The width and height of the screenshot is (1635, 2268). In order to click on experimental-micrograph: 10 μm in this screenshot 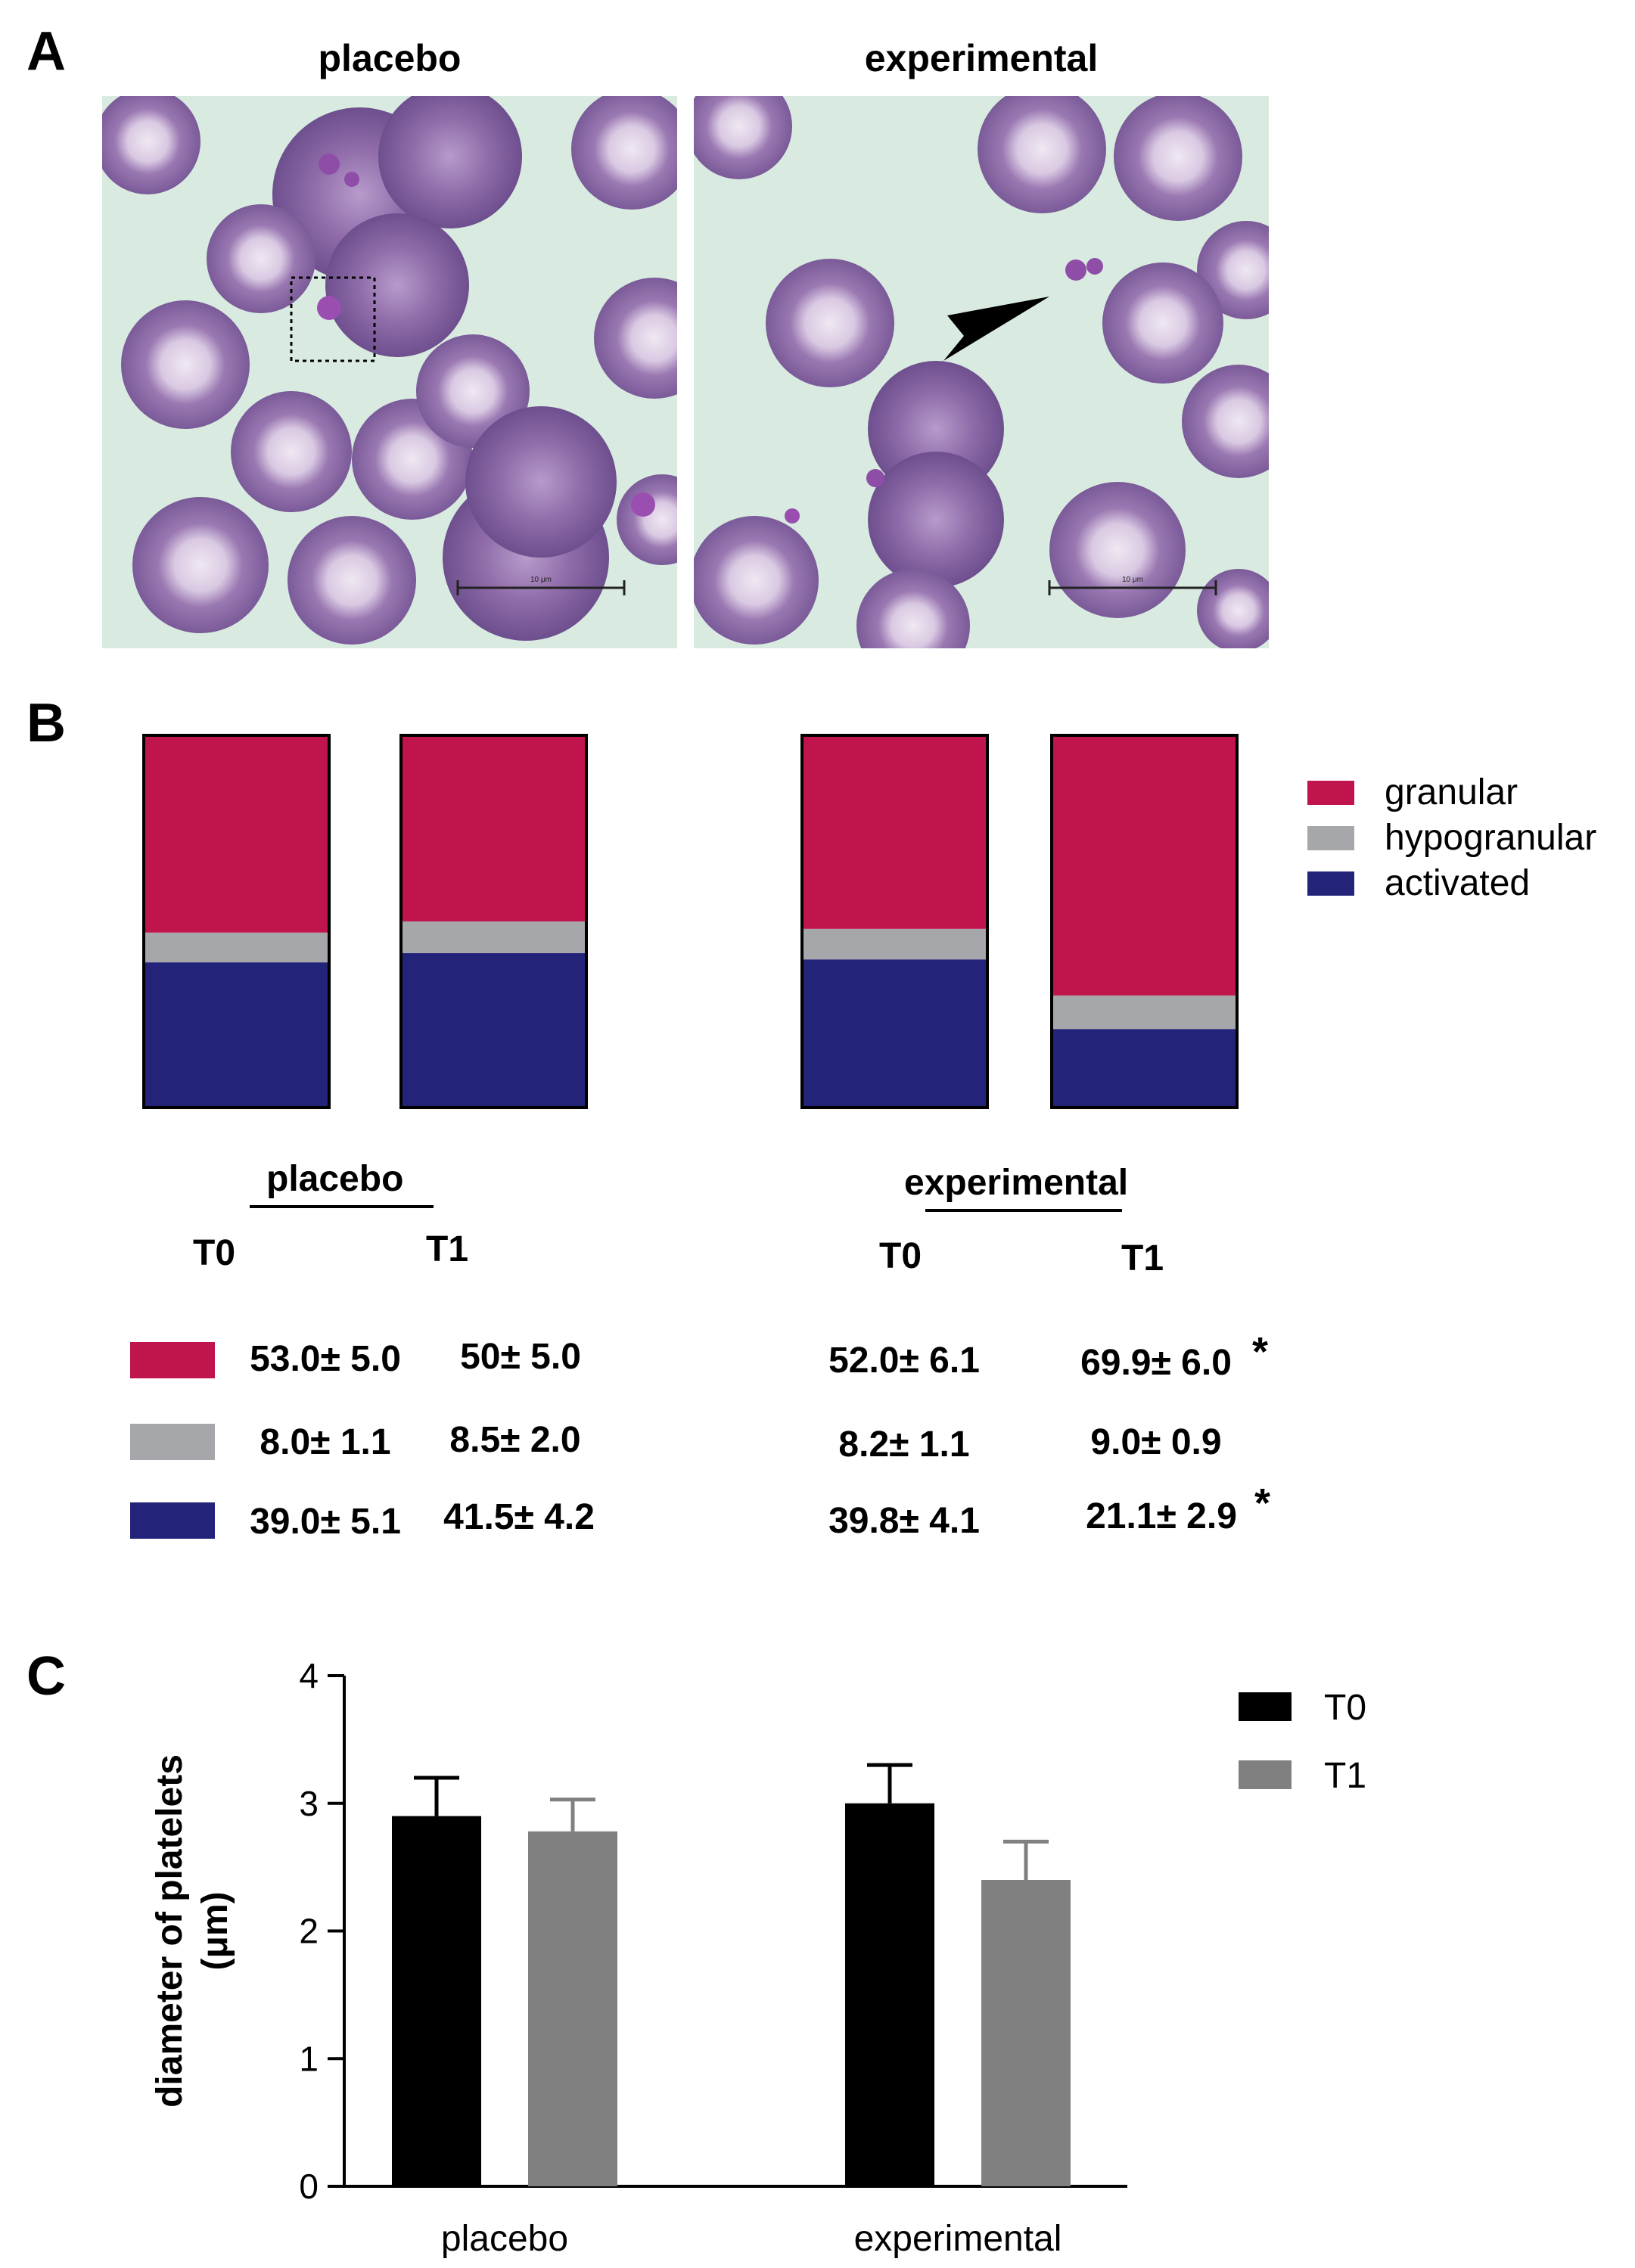, I will do `click(982, 372)`.